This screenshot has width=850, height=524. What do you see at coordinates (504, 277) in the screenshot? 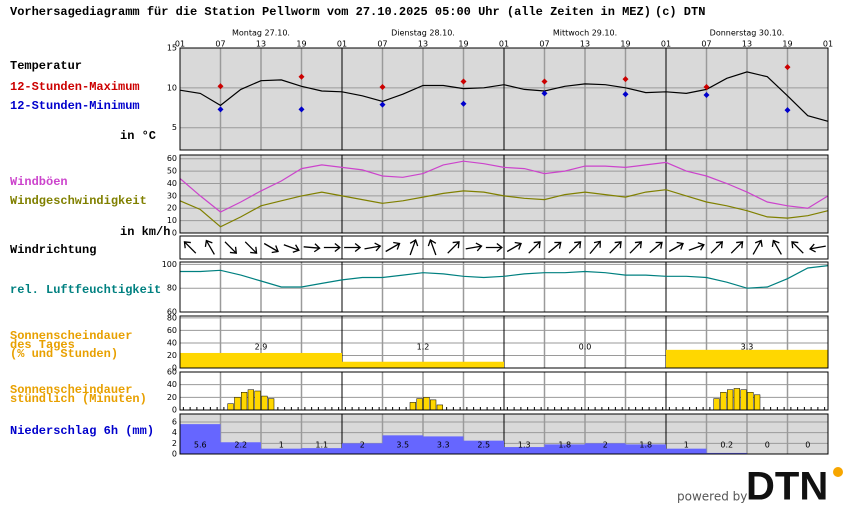
I see `series-line` at bounding box center [504, 277].